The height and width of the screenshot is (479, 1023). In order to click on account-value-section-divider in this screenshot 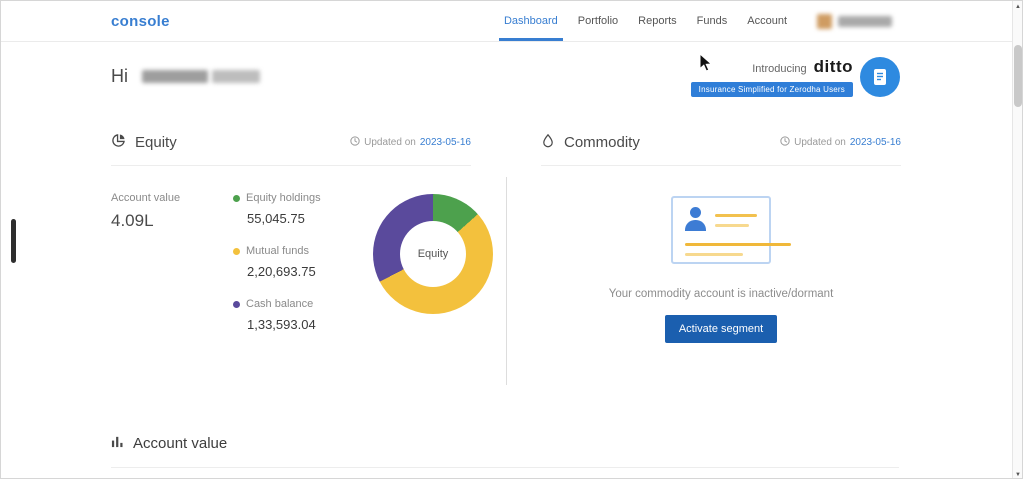, I will do `click(505, 467)`.